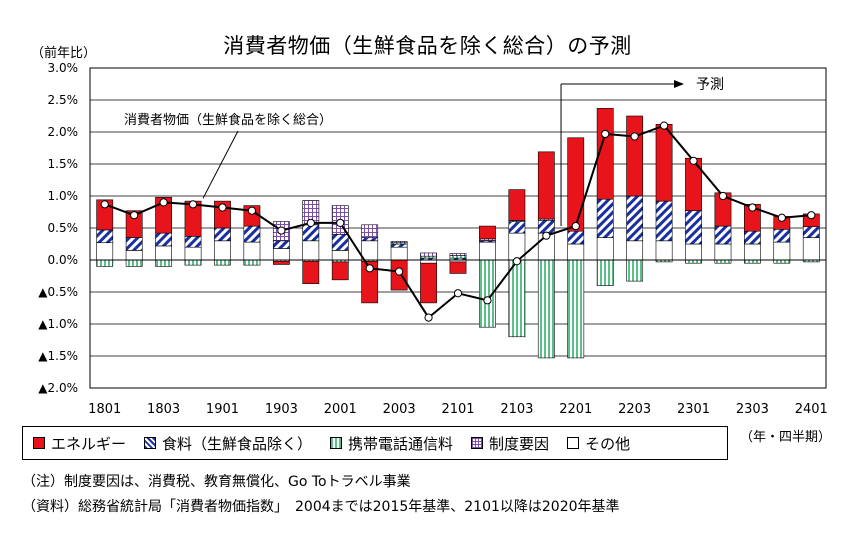  Describe the element at coordinates (58, 324) in the screenshot. I see `y-tick-label: ▲1.0%` at that location.